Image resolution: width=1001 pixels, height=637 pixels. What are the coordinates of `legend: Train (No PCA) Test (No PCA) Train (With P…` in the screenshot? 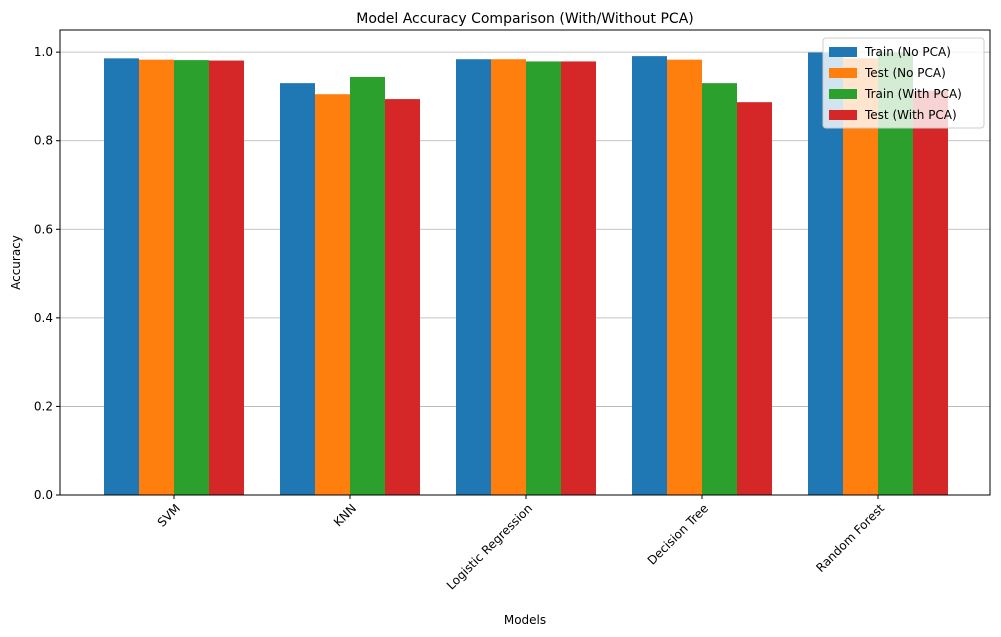 It's located at (903, 83).